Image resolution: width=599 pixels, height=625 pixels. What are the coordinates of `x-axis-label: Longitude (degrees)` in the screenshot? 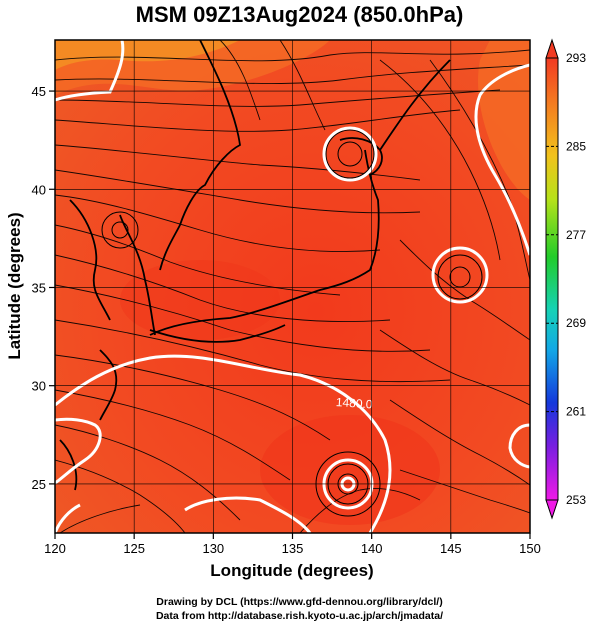 It's located at (291, 570).